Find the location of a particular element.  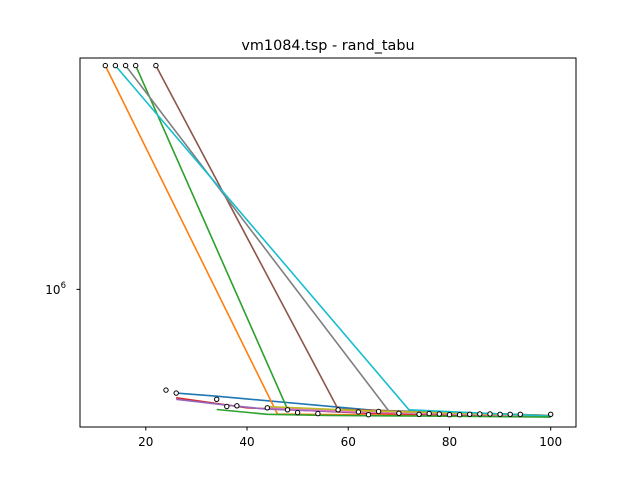

y-axis: 106 is located at coordinates (62, 289).